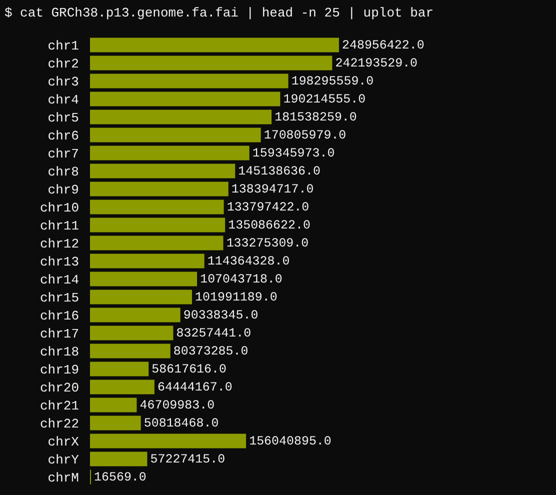 The height and width of the screenshot is (495, 556). What do you see at coordinates (63, 136) in the screenshot?
I see `y-tick-label: chr6` at bounding box center [63, 136].